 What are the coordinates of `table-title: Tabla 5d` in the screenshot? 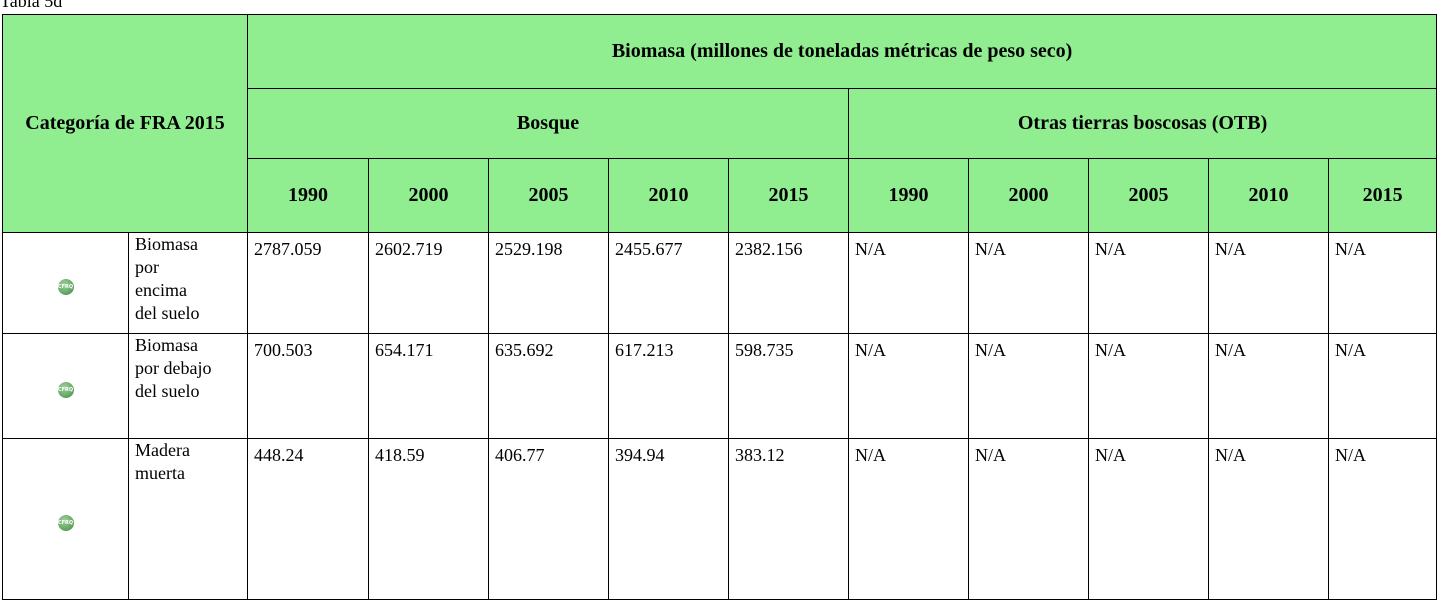 It's located at (31, 5).